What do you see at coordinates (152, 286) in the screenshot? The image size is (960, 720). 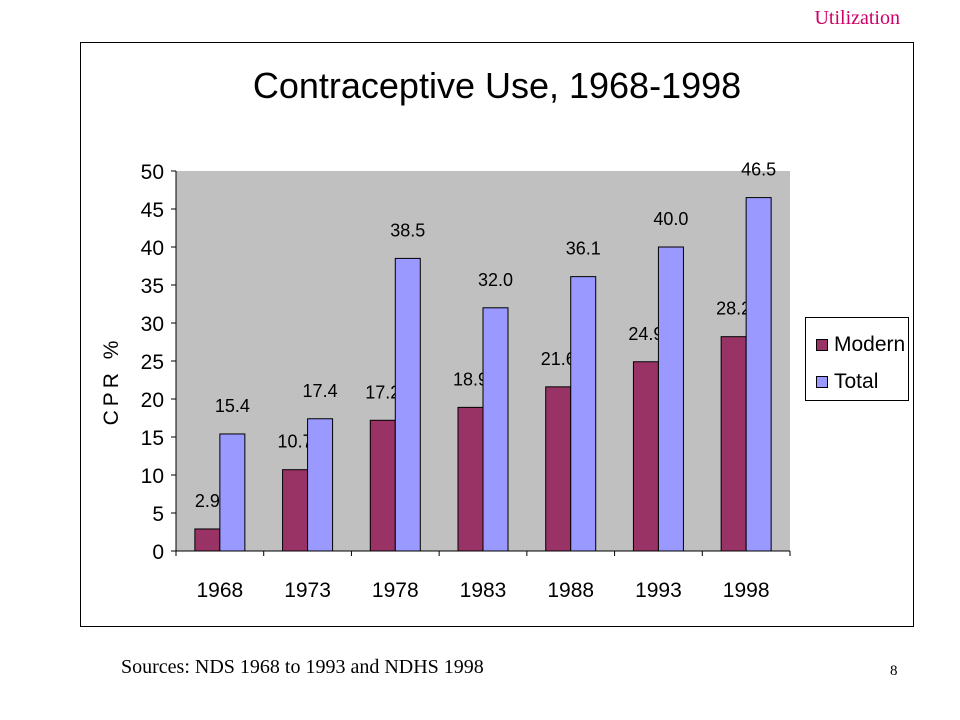 I see `y-tick-label: 35` at bounding box center [152, 286].